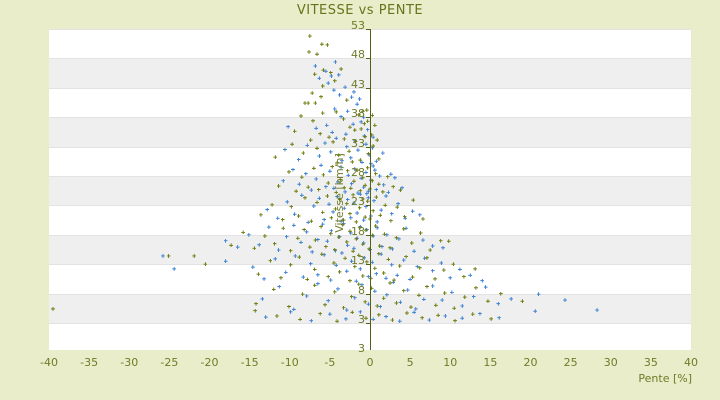 The width and height of the screenshot is (720, 400). Describe the element at coordinates (370, 189) in the screenshot. I see `y-axis-line` at that location.